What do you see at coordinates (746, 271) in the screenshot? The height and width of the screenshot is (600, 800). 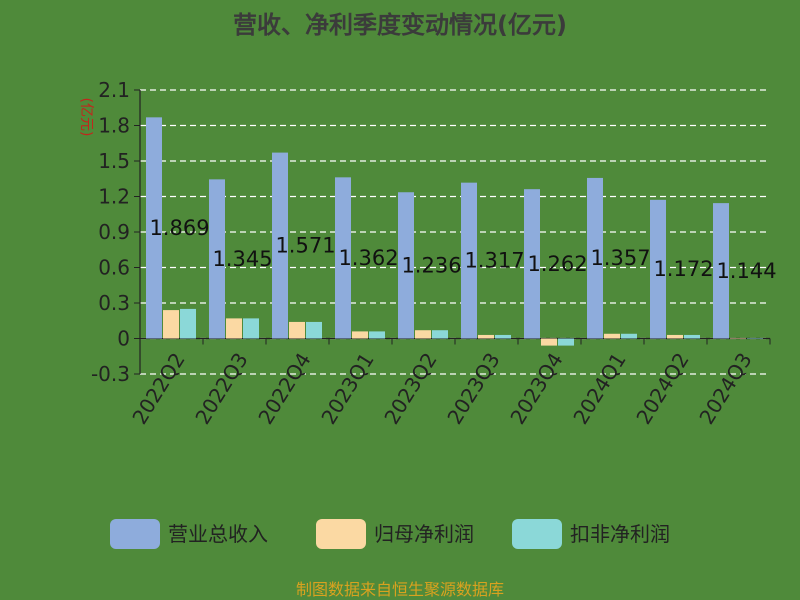 I see `data-label: 1.144` at bounding box center [746, 271].